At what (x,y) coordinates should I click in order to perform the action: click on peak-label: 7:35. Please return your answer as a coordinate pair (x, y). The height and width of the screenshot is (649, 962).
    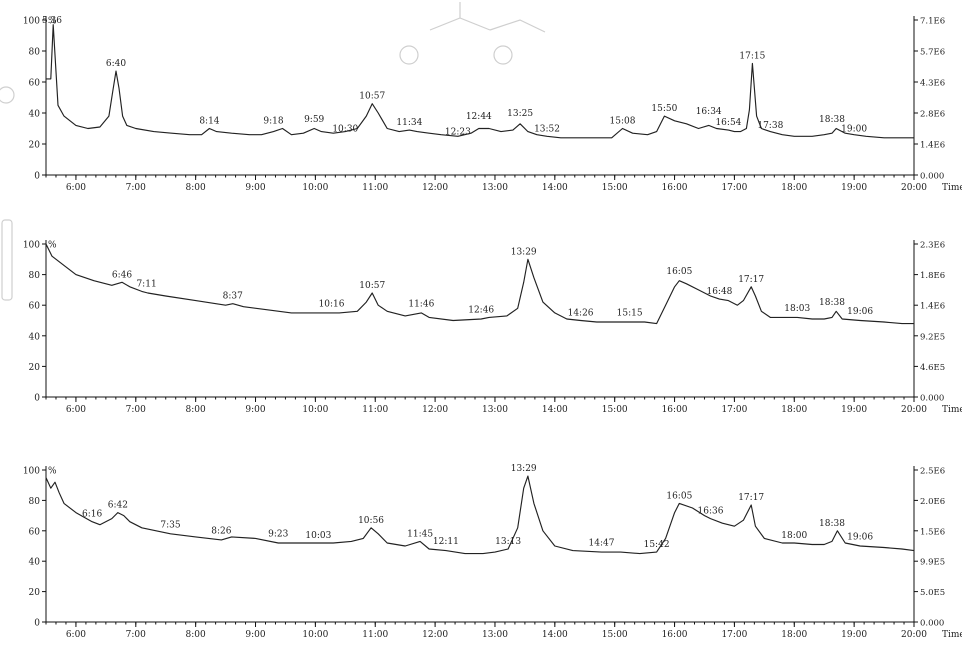
    Looking at the image, I should click on (170, 525).